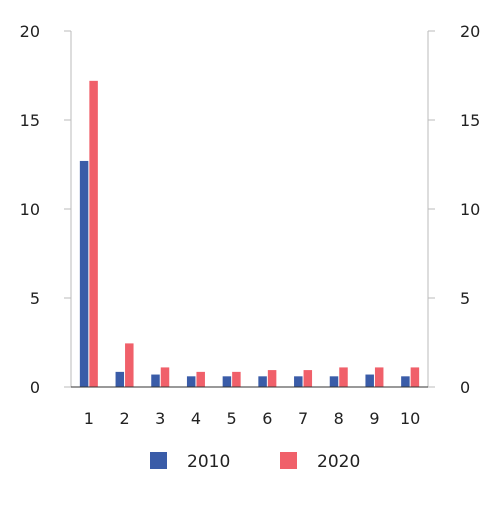  I want to click on x-tick-label: 6, so click(267, 418).